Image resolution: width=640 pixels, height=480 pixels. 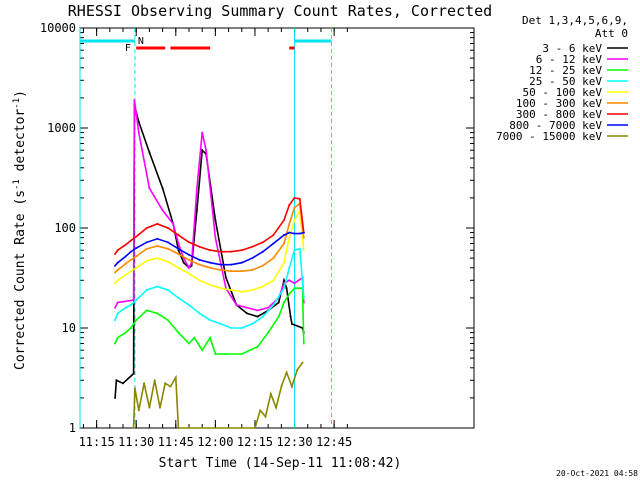 What do you see at coordinates (559, 114) in the screenshot?
I see `legend-label: 300 - 800 keV` at bounding box center [559, 114].